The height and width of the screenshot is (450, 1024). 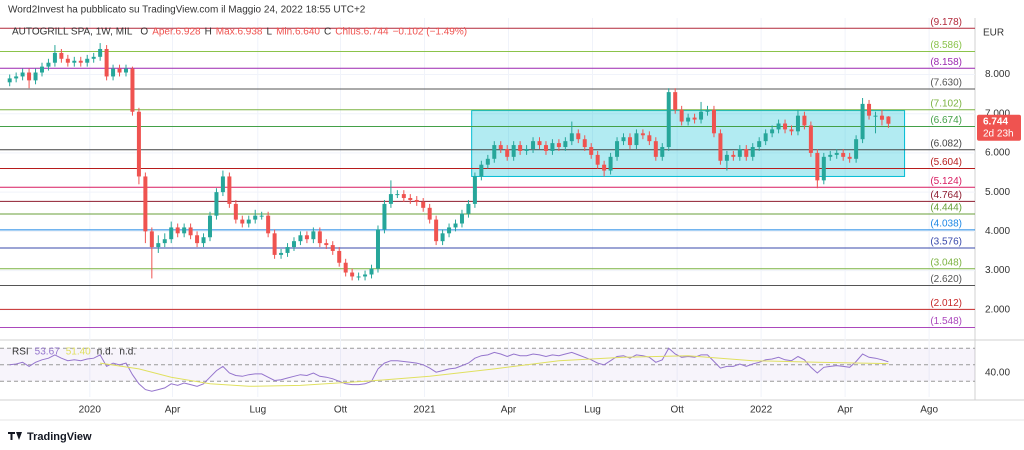 What do you see at coordinates (327, 32) in the screenshot?
I see `ohlc-value: C` at bounding box center [327, 32].